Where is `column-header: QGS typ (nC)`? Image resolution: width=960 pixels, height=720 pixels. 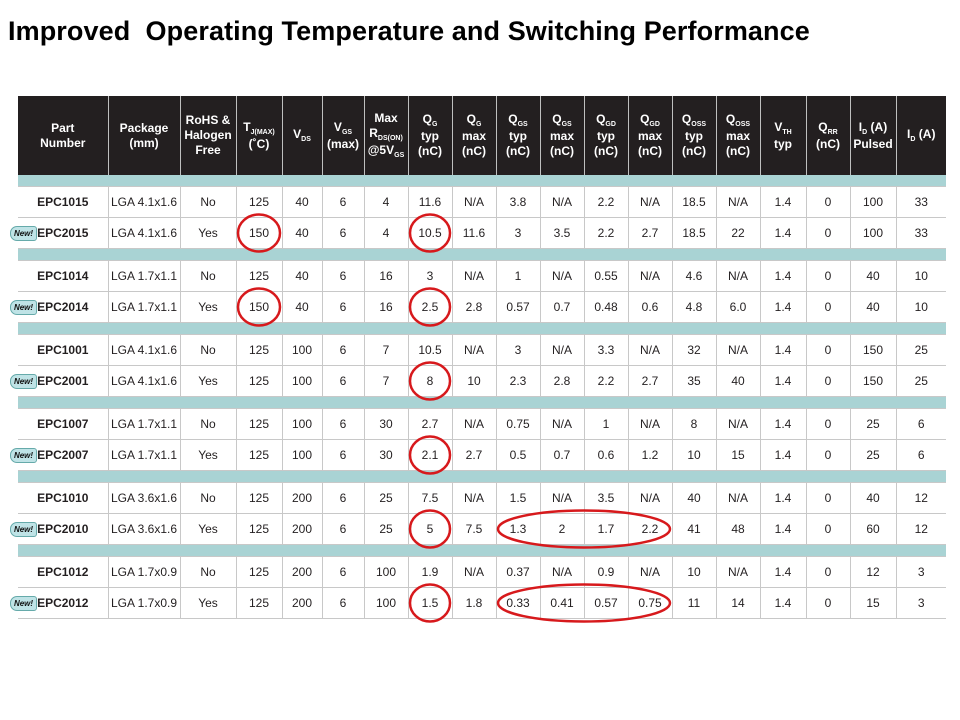
column-header: QGS typ (nC) is located at coordinates (518, 135).